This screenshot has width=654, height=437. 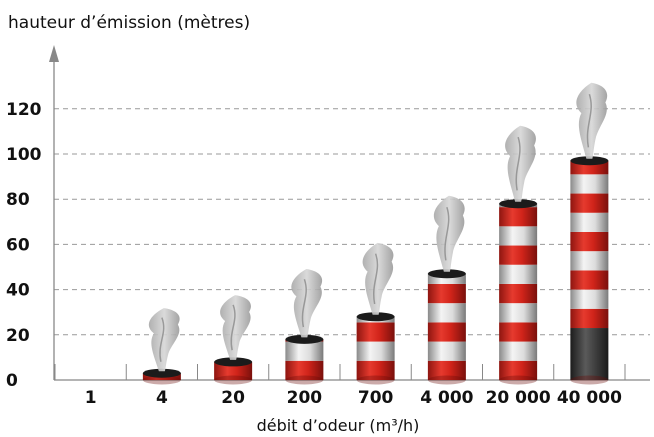 What do you see at coordinates (162, 398) in the screenshot?
I see `x-tick-label: 4` at bounding box center [162, 398].